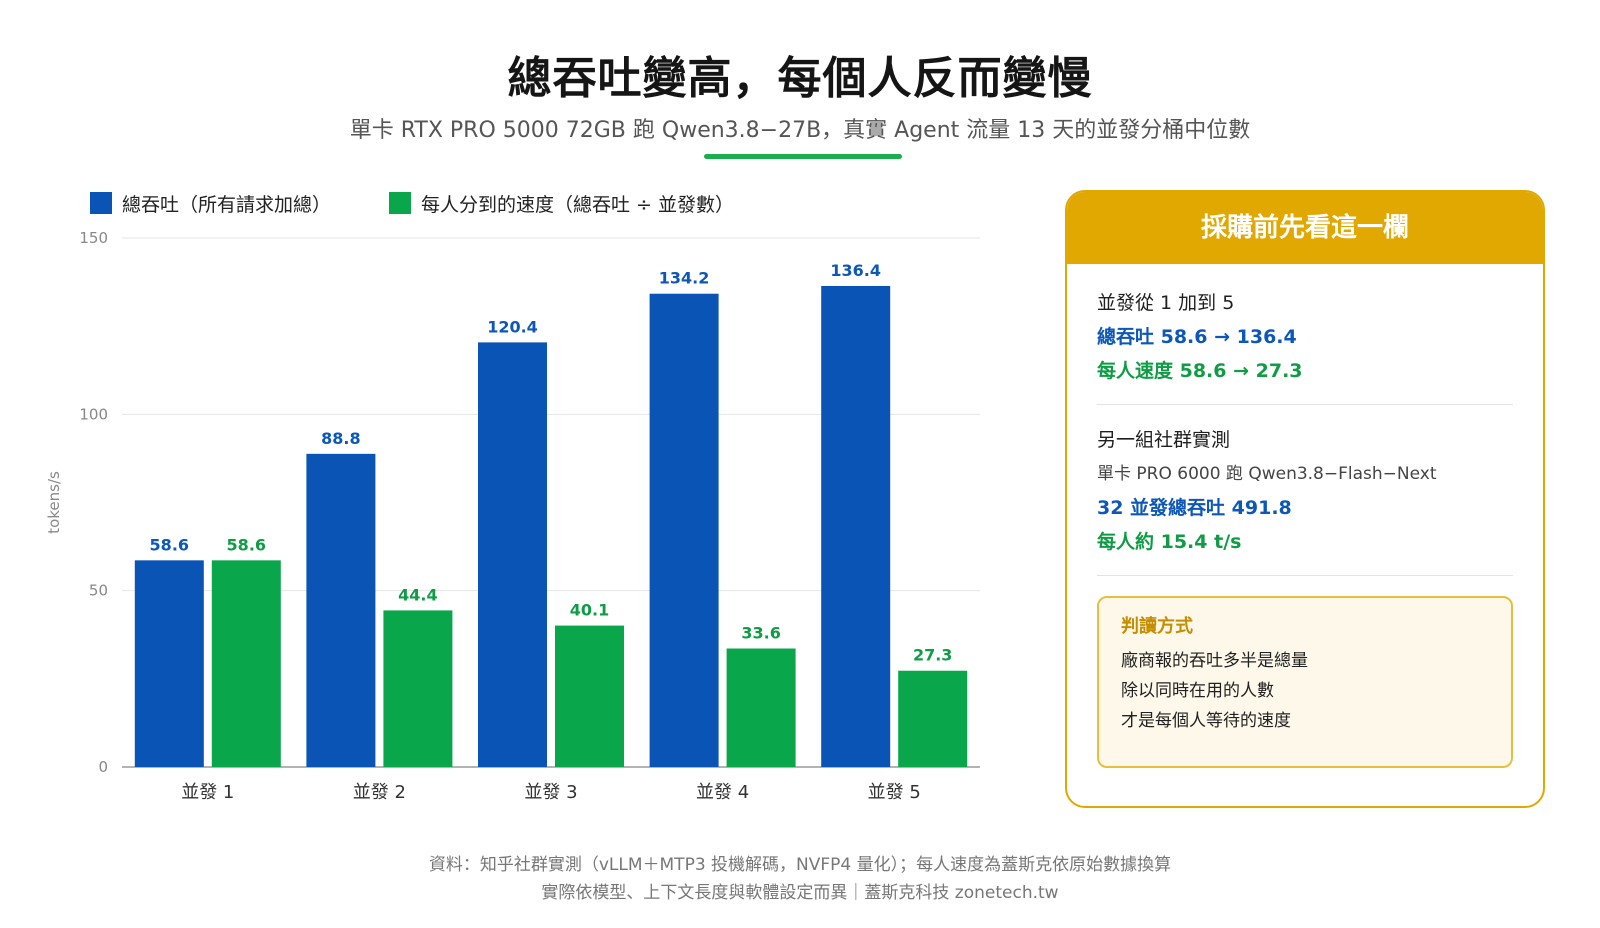 The image size is (1600, 928). What do you see at coordinates (101, 203) in the screenshot?
I see `legend-swatch-total` at bounding box center [101, 203].